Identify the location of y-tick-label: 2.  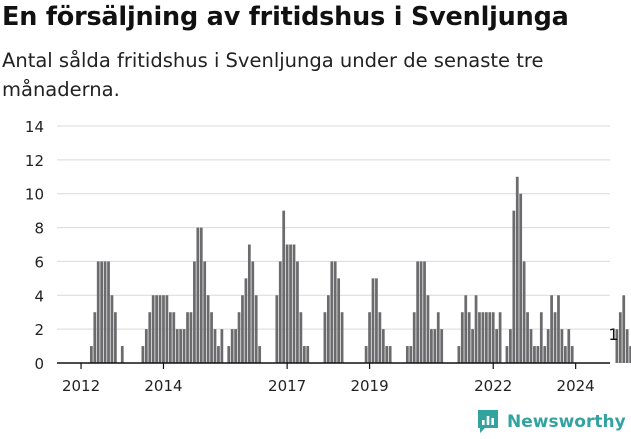
(39, 330).